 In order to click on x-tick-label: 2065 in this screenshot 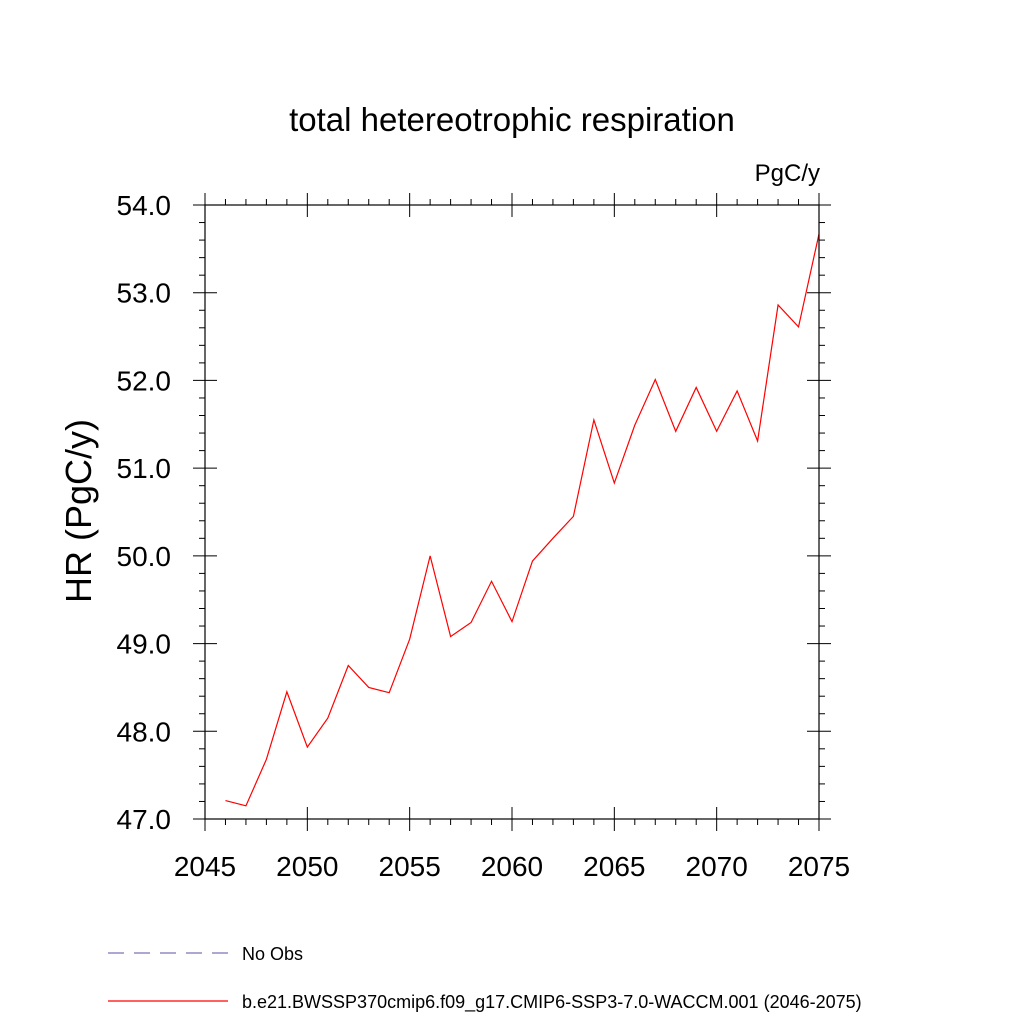, I will do `click(614, 866)`.